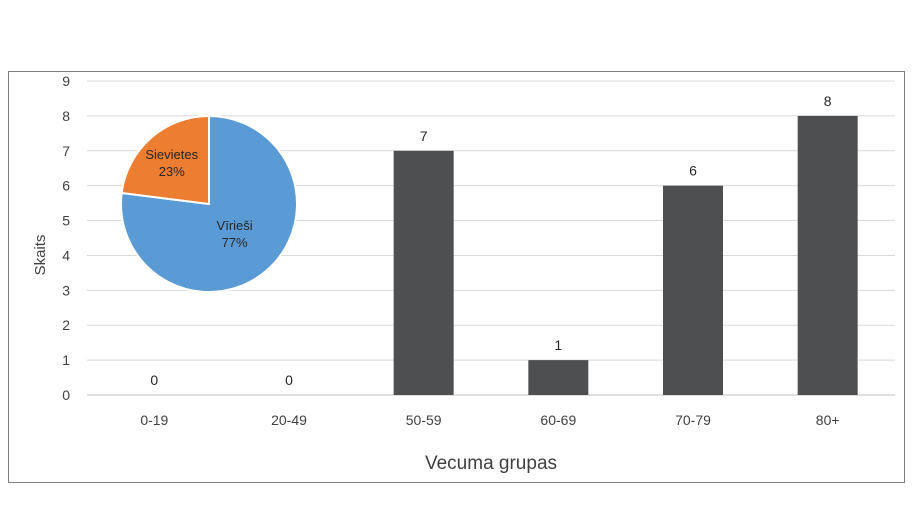 This screenshot has height=519, width=918. I want to click on y-tick-label: 1, so click(66, 360).